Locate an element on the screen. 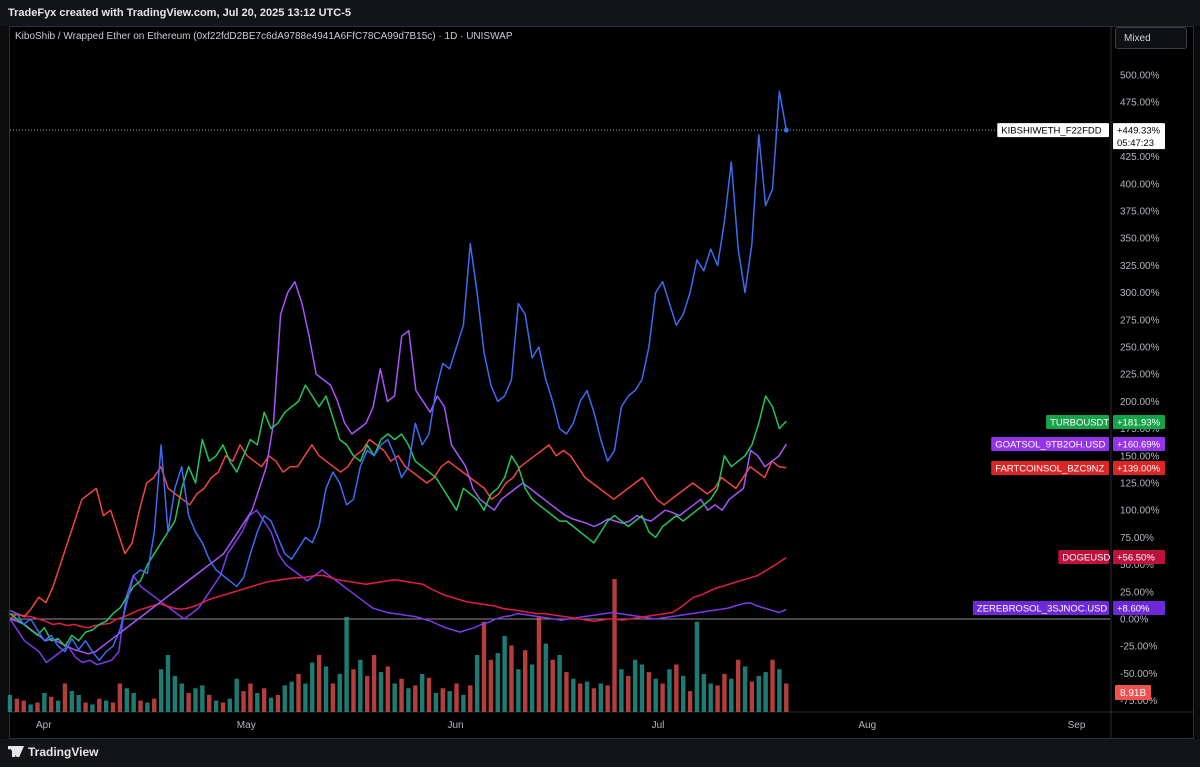 This screenshot has height=767, width=1200. series-name-tag is located at coordinates (1077, 422).